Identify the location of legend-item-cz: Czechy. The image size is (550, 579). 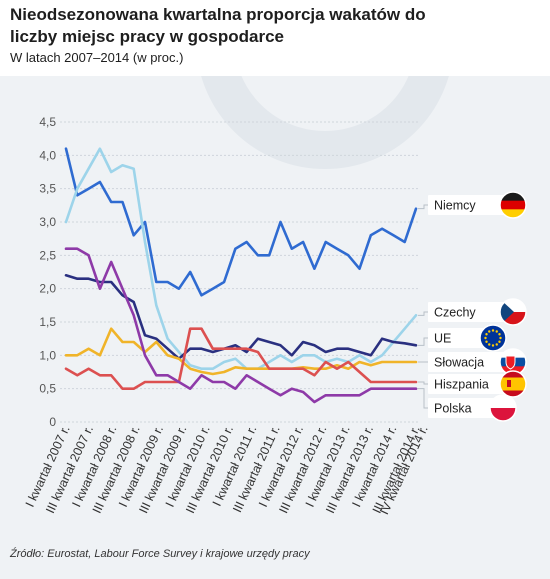
(472, 312).